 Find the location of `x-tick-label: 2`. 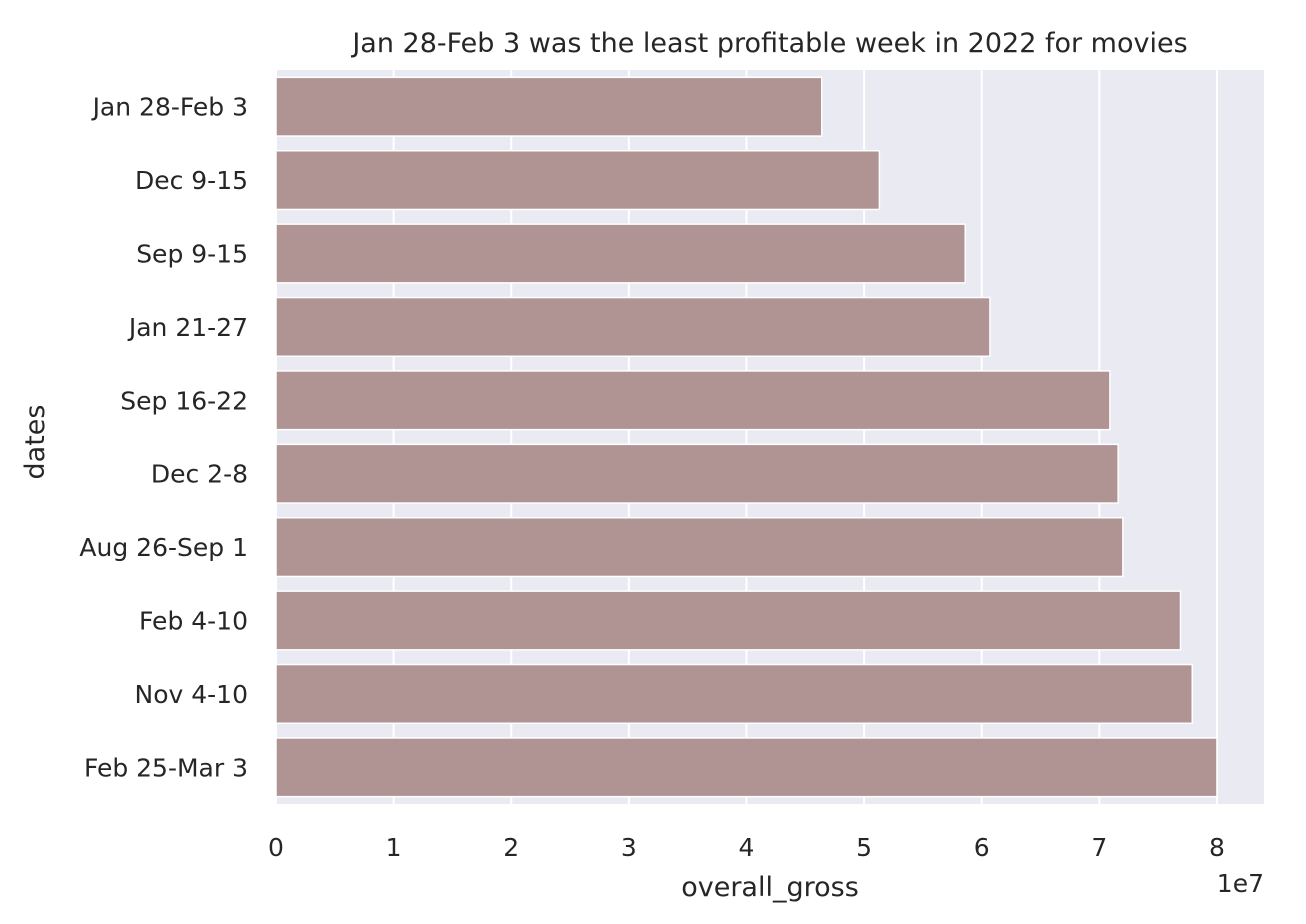

x-tick-label: 2 is located at coordinates (511, 847).